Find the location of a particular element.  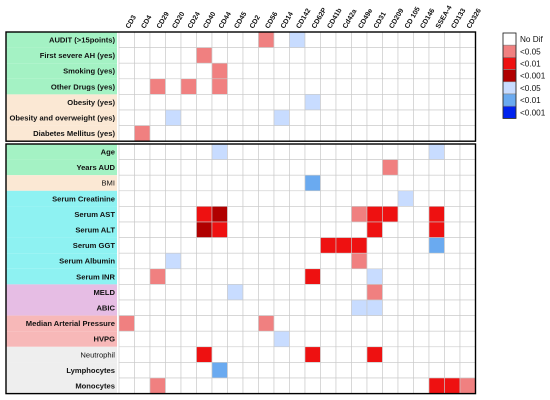

row-label-years-aud: Years AUD is located at coordinates (95, 167).